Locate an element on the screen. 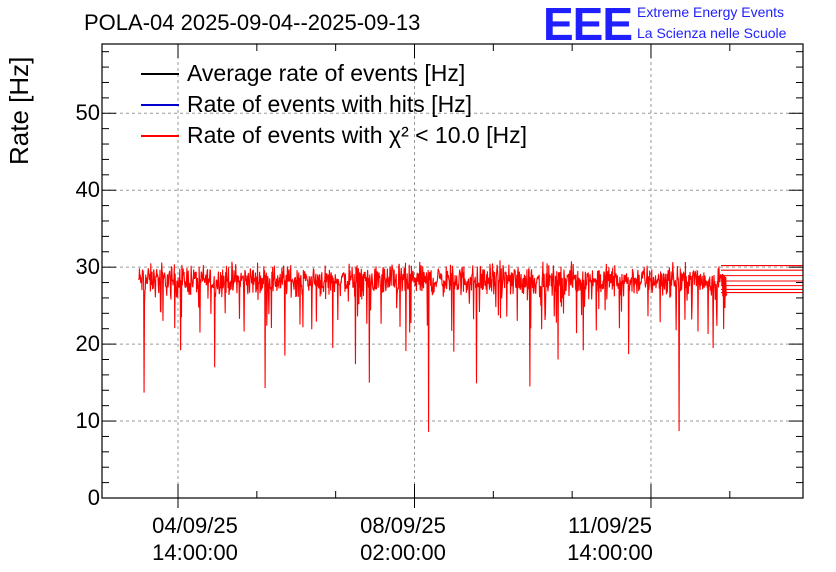 The width and height of the screenshot is (836, 572). y-tick-label: 20 is located at coordinates (87, 344).